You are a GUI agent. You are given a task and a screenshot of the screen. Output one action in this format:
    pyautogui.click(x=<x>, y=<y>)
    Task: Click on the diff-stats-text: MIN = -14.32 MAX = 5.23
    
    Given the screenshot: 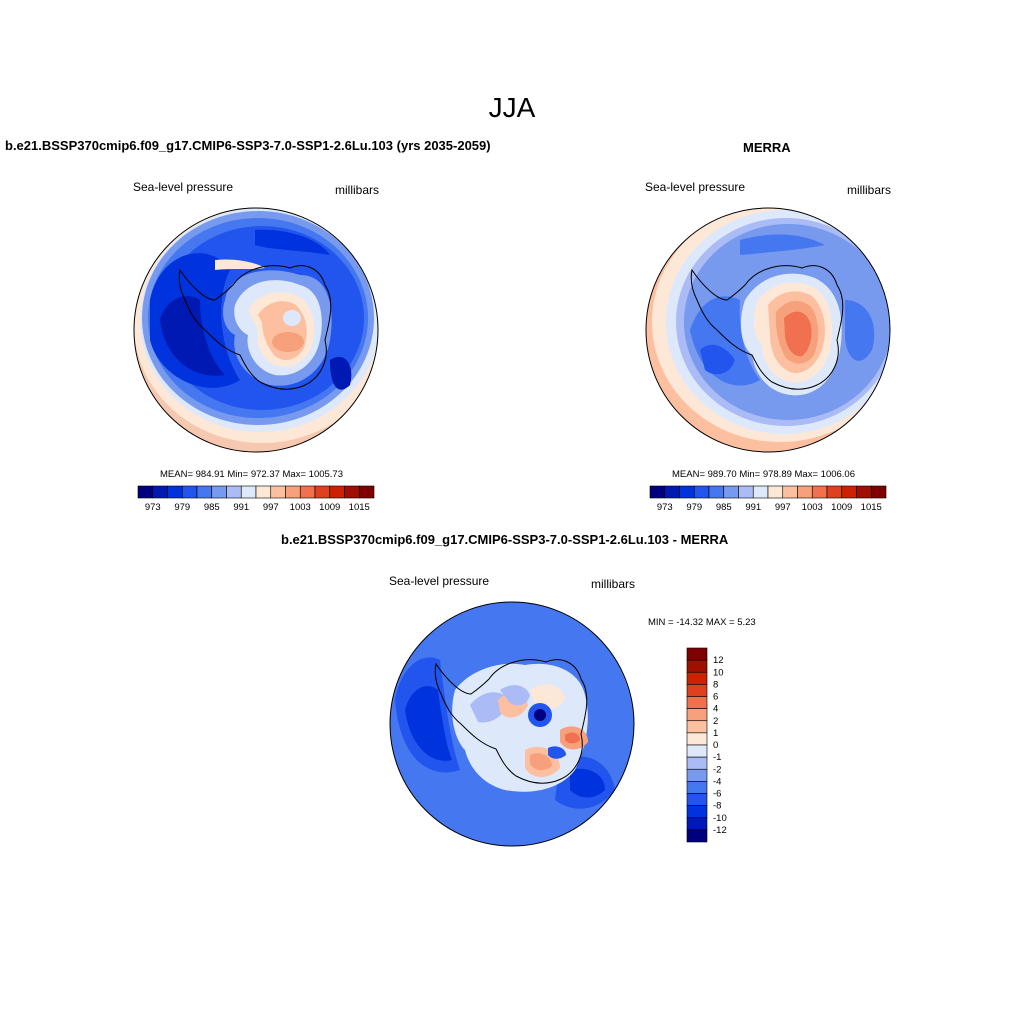 What is the action you would take?
    pyautogui.click(x=702, y=622)
    